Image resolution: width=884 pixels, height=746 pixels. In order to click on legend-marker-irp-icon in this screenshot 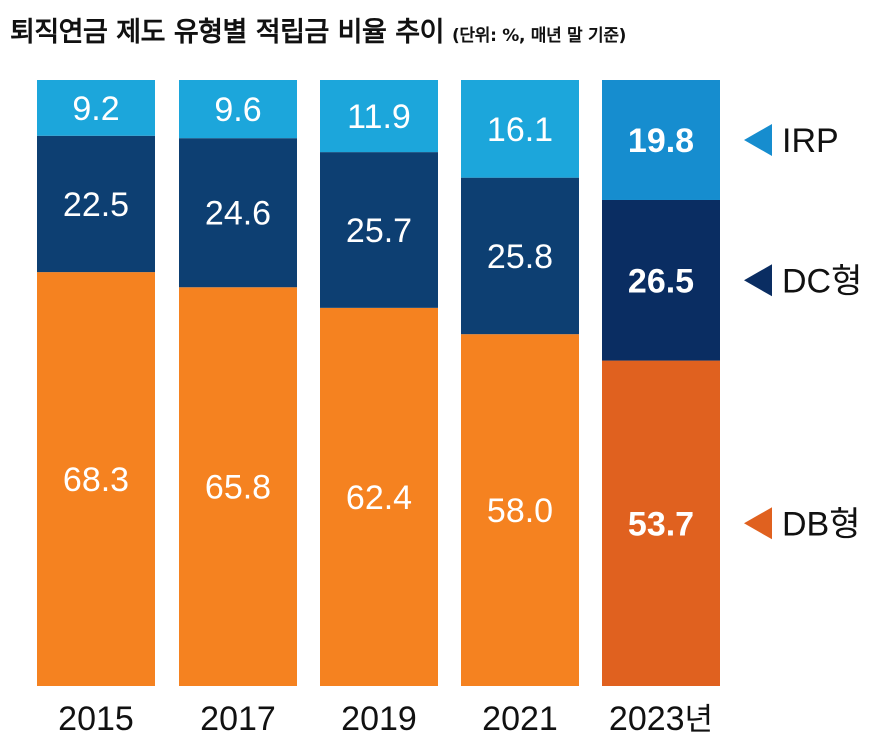, I will do `click(758, 139)`.